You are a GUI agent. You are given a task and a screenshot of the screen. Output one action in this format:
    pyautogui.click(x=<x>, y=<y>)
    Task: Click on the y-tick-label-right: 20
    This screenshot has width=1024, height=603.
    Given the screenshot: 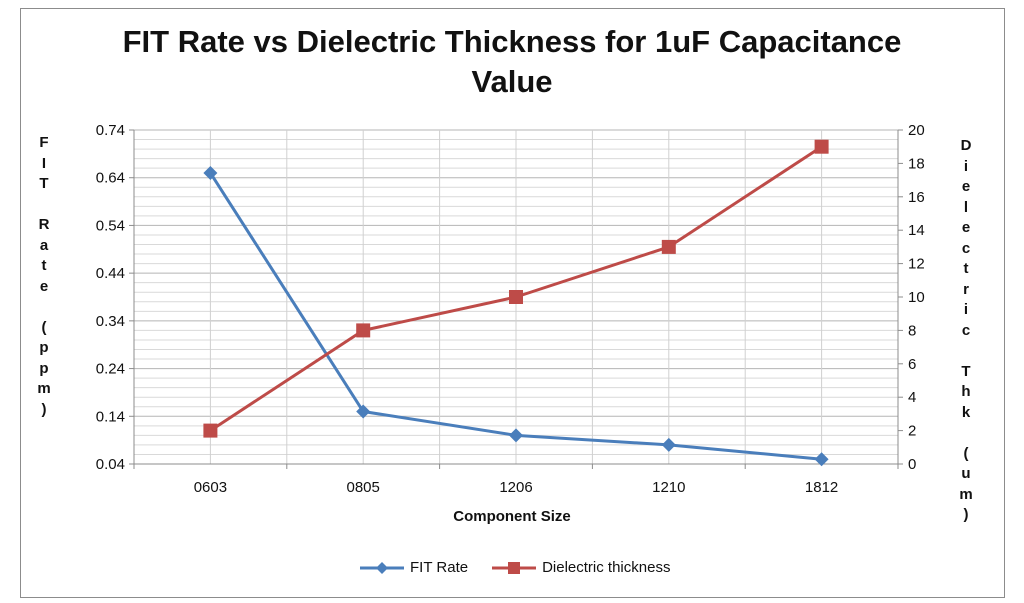 What is the action you would take?
    pyautogui.click(x=916, y=130)
    